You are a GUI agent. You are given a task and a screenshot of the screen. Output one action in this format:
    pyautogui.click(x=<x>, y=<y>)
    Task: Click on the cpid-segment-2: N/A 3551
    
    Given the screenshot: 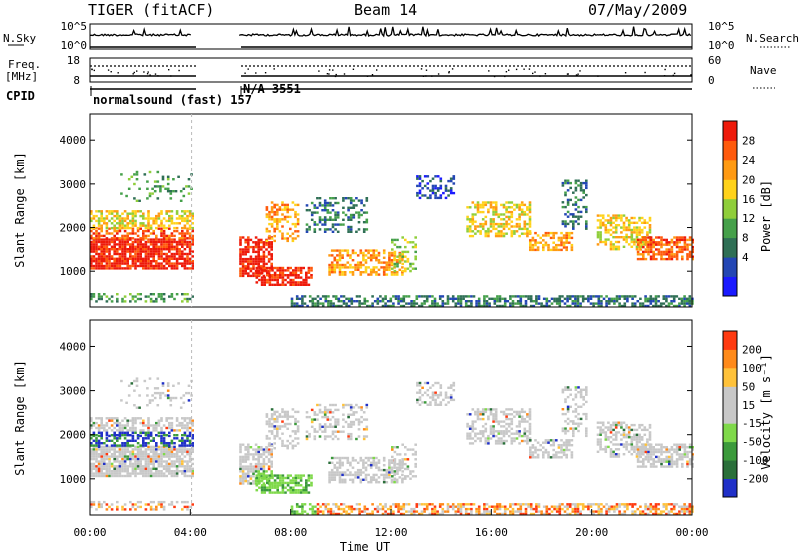 What is the action you would take?
    pyautogui.click(x=272, y=89)
    